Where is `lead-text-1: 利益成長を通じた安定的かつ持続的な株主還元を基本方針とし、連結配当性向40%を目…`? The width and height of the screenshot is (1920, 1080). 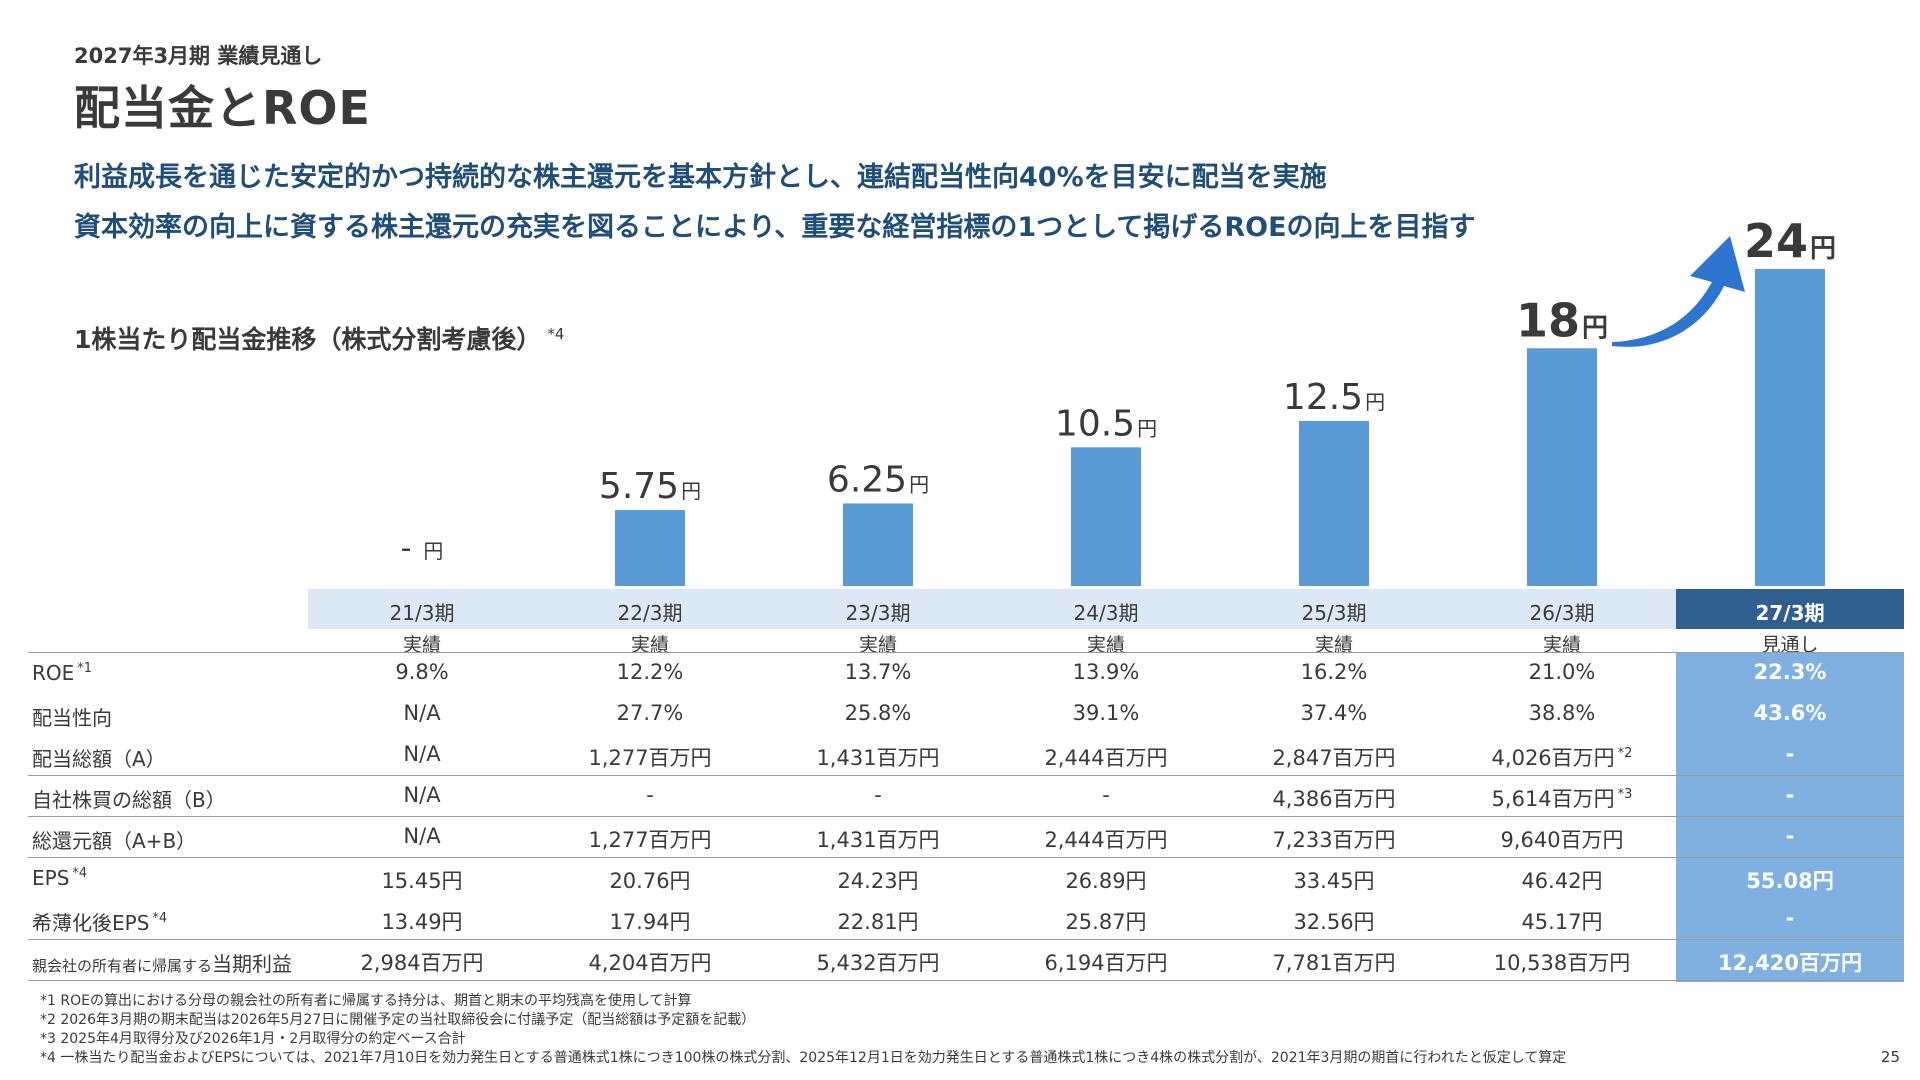 lead-text-1: 利益成長を通じた安定的かつ持続的な株主還元を基本方針とし、連結配当性向40%を目… is located at coordinates (700, 177).